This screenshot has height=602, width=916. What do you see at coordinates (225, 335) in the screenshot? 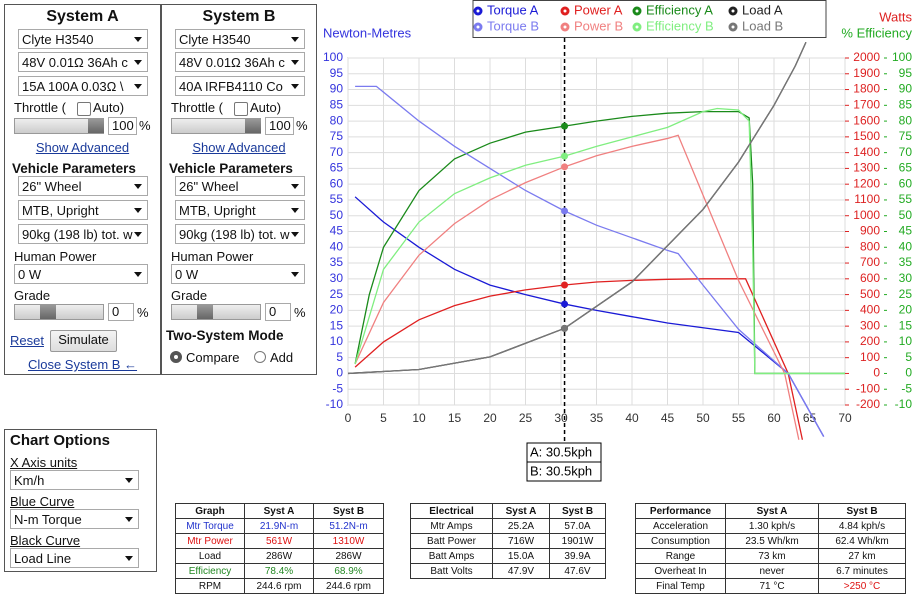
I see `section-title: Two-System Mode` at bounding box center [225, 335].